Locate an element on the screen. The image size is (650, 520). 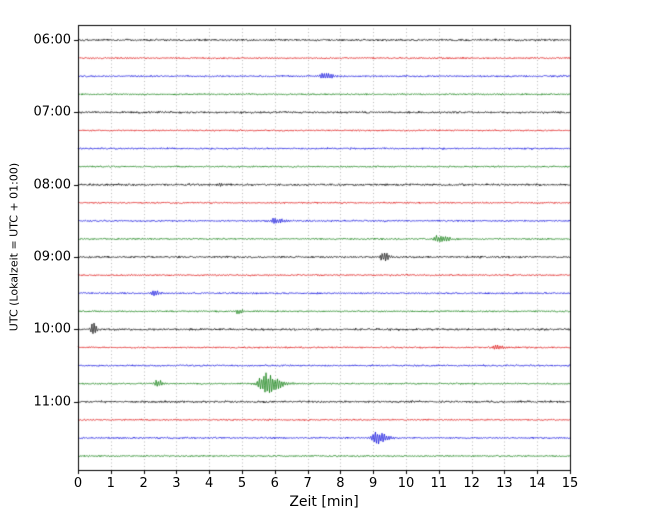
x-axis-label: Zeit [min] is located at coordinates (324, 502).